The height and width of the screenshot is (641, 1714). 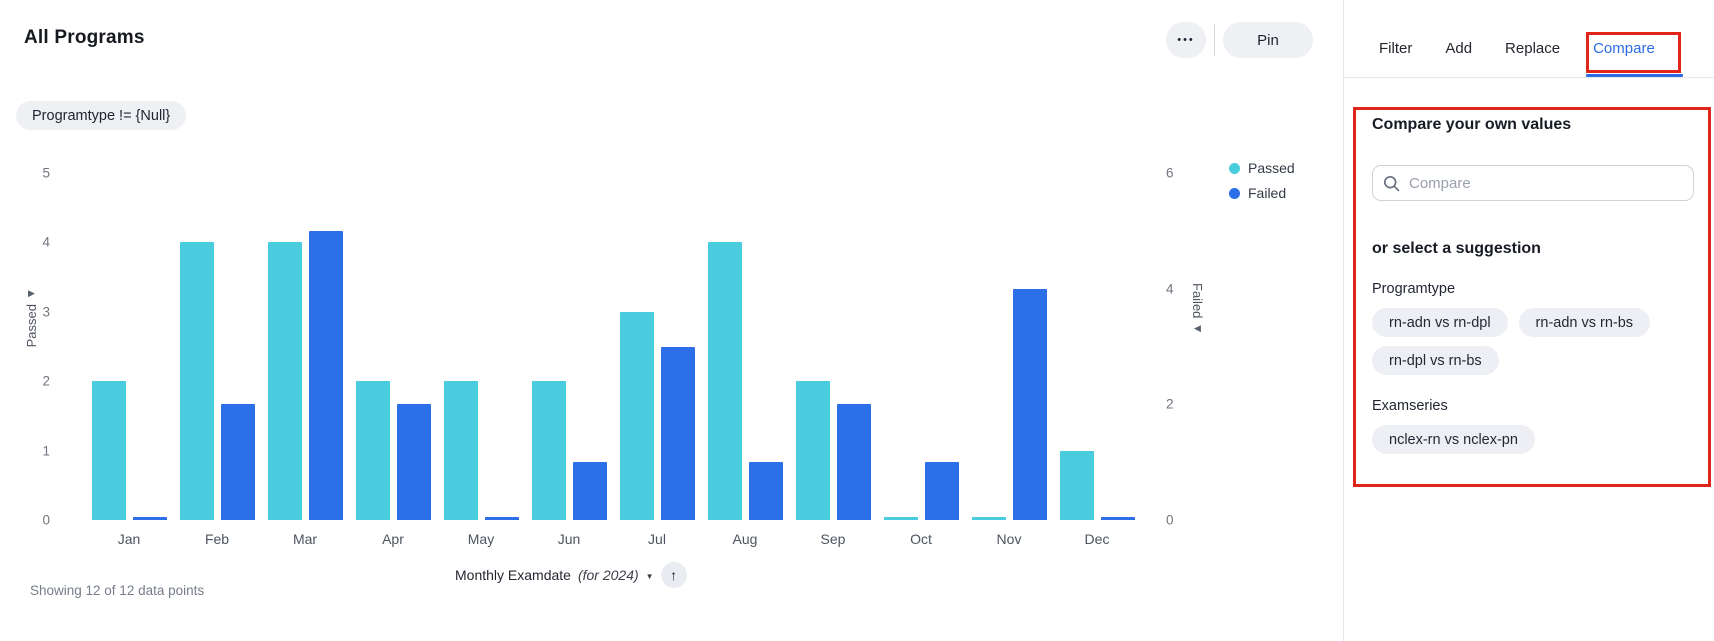 I want to click on axis-direction-arrow-icon: ◀, so click(x=1197, y=328).